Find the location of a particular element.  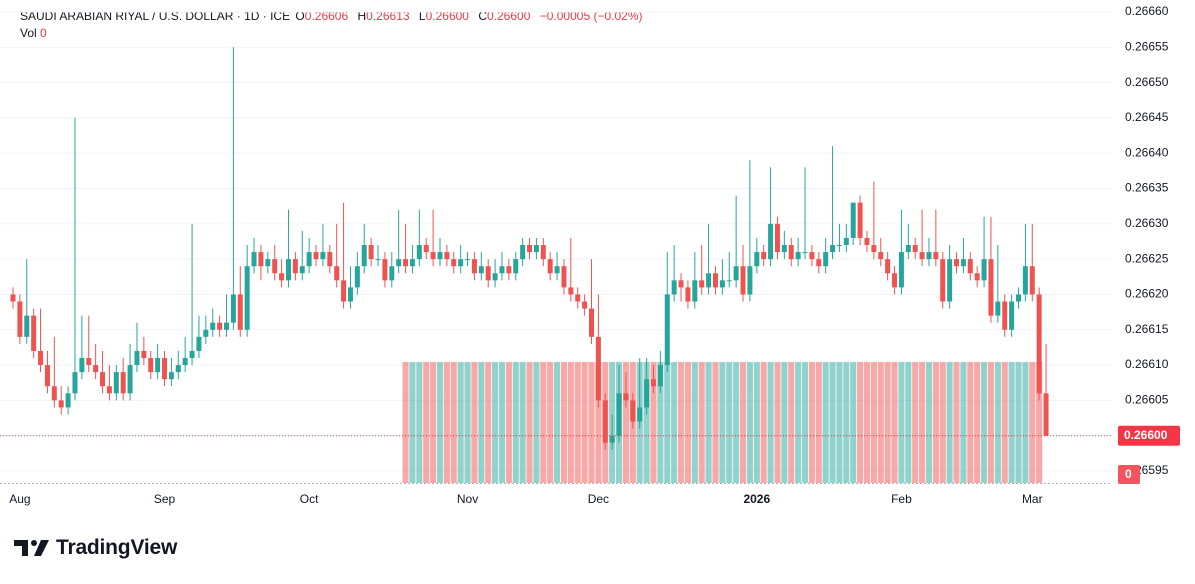

y-tick-label: 0.26615 is located at coordinates (1147, 329).